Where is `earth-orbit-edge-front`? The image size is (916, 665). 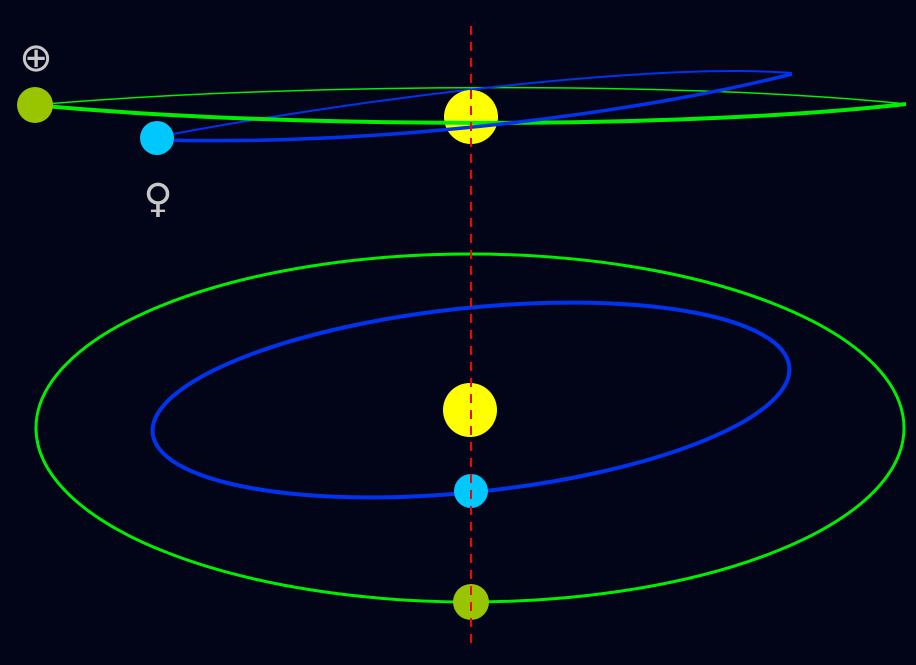 earth-orbit-edge-front is located at coordinates (470, 113).